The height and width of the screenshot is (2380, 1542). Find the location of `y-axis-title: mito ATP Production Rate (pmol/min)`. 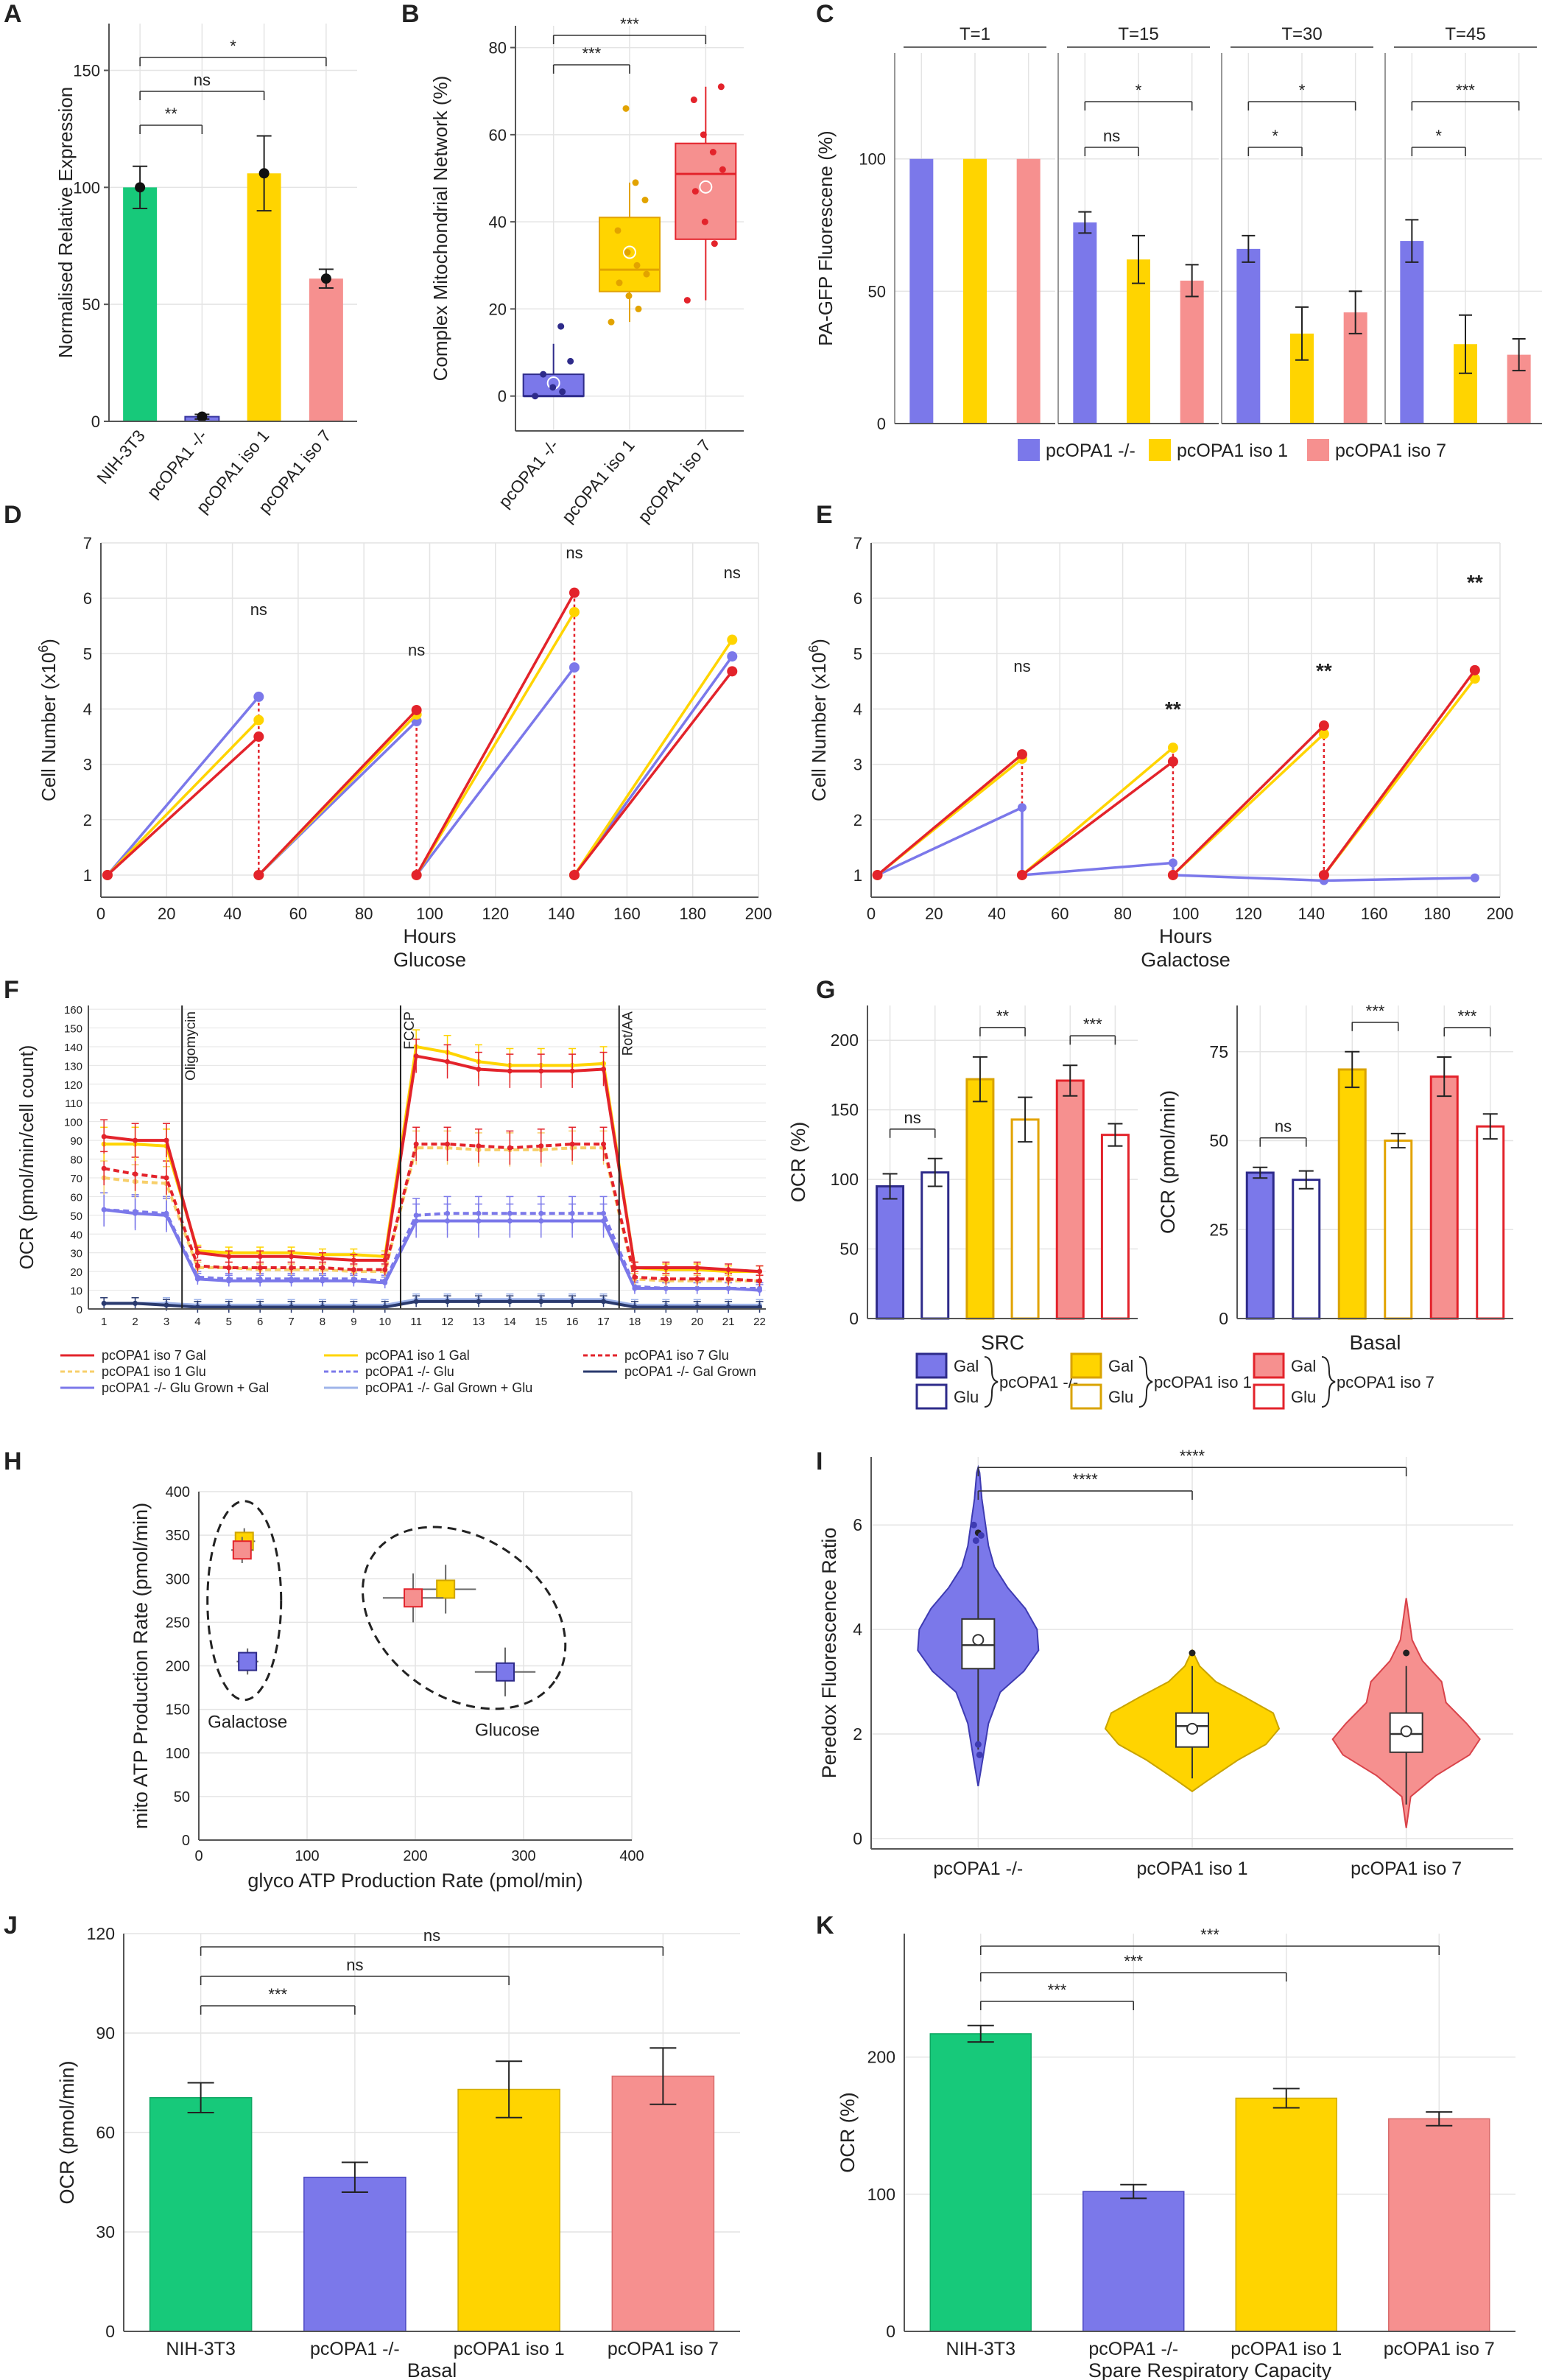

y-axis-title: mito ATP Production Rate (pmol/min) is located at coordinates (141, 1666).